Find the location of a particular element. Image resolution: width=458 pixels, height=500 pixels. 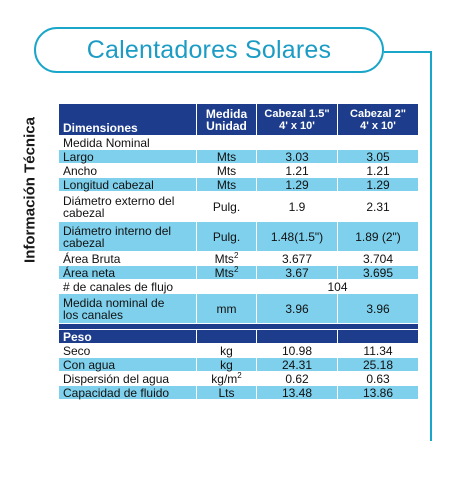

row-label: Con agua is located at coordinates (127, 364).